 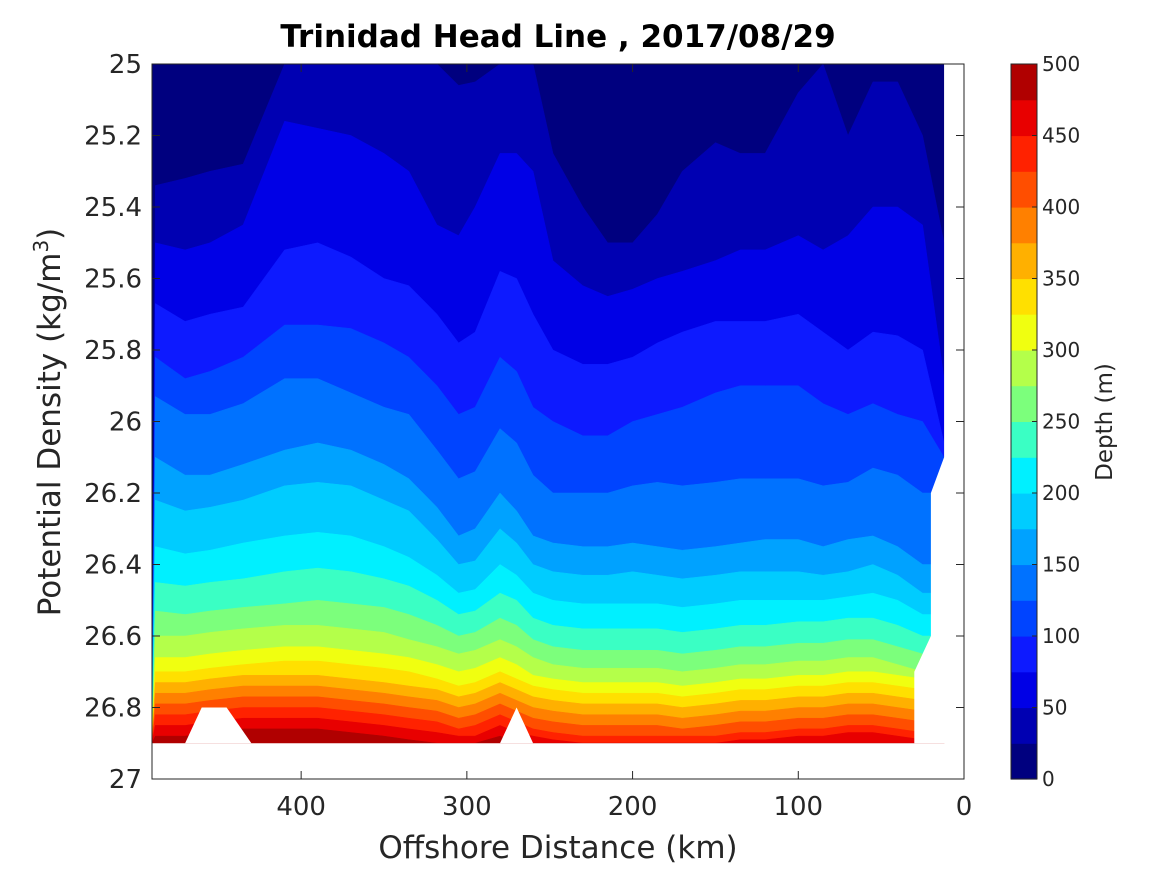 What do you see at coordinates (41, 246) in the screenshot?
I see `y-axis-label-superscript: 3` at bounding box center [41, 246].